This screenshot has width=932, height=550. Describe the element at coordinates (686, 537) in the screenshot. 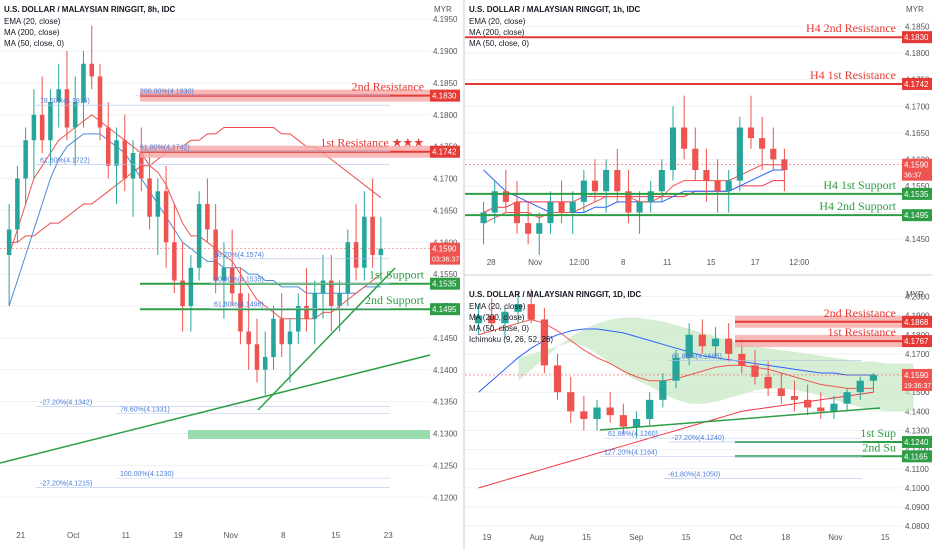

I see `time-axis: 19 Aug 15 Sep 15 Oct 18 Nov 15` at that location.